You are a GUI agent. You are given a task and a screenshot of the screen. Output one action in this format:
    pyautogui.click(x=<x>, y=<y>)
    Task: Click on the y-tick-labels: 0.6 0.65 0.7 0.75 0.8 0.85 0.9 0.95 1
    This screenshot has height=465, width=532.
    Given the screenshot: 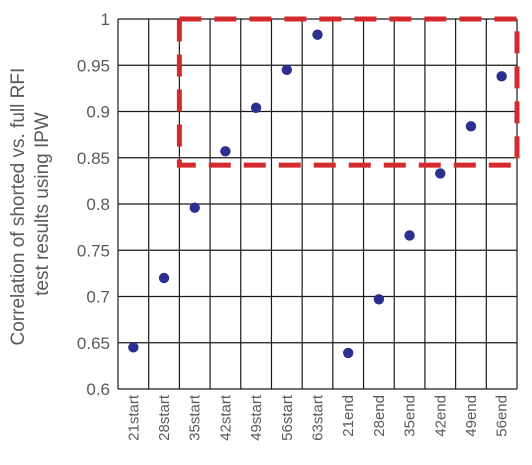 What is the action you would take?
    pyautogui.click(x=93, y=204)
    